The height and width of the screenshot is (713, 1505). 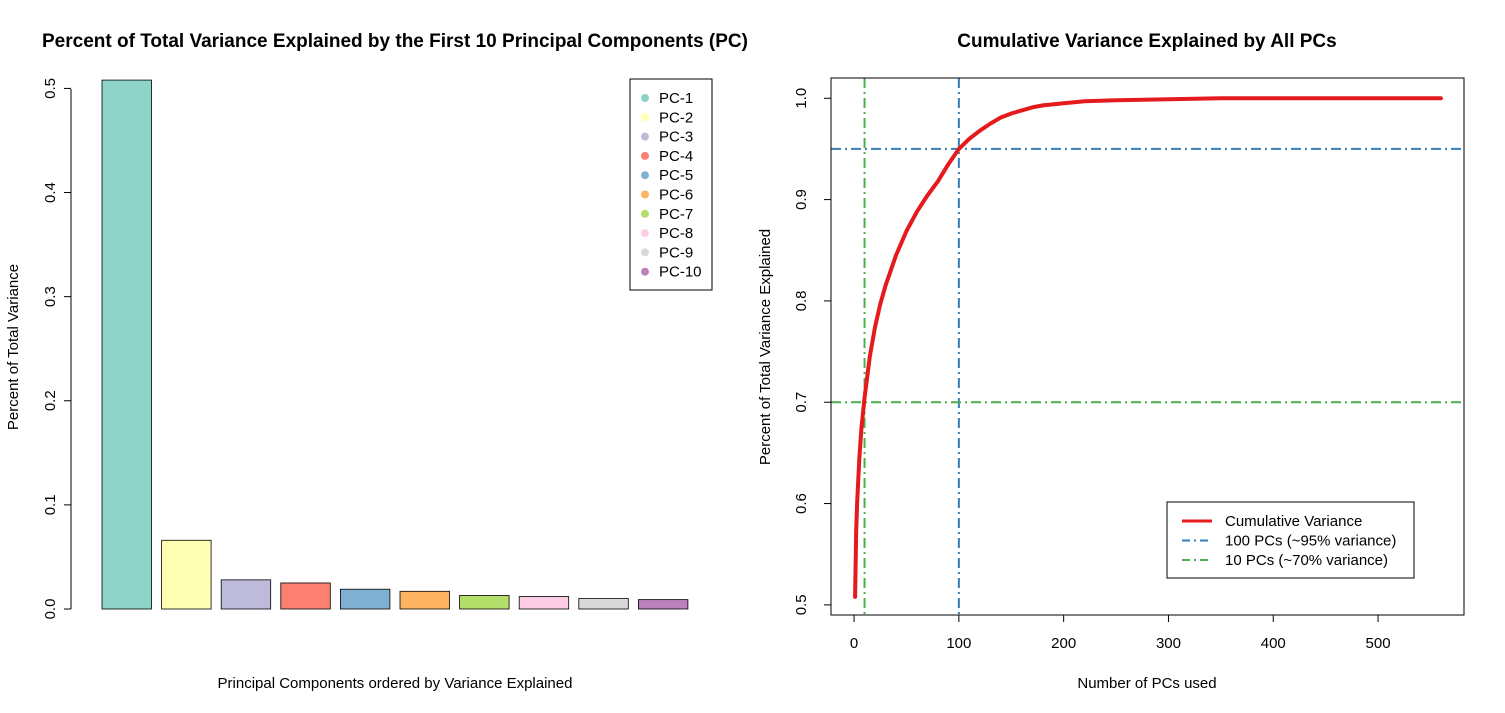 What do you see at coordinates (50, 504) in the screenshot?
I see `bar-chart-y-tick-label: 0.1` at bounding box center [50, 504].